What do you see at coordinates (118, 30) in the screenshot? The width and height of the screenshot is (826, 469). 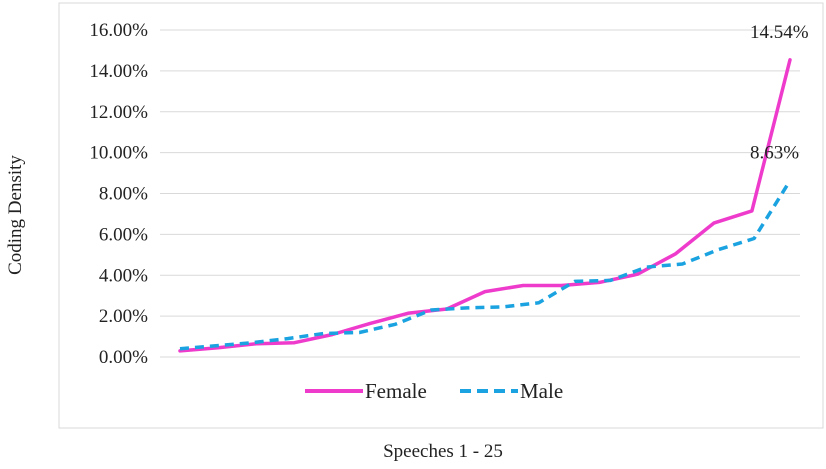 I see `y-tick-label: 16.00%` at bounding box center [118, 30].